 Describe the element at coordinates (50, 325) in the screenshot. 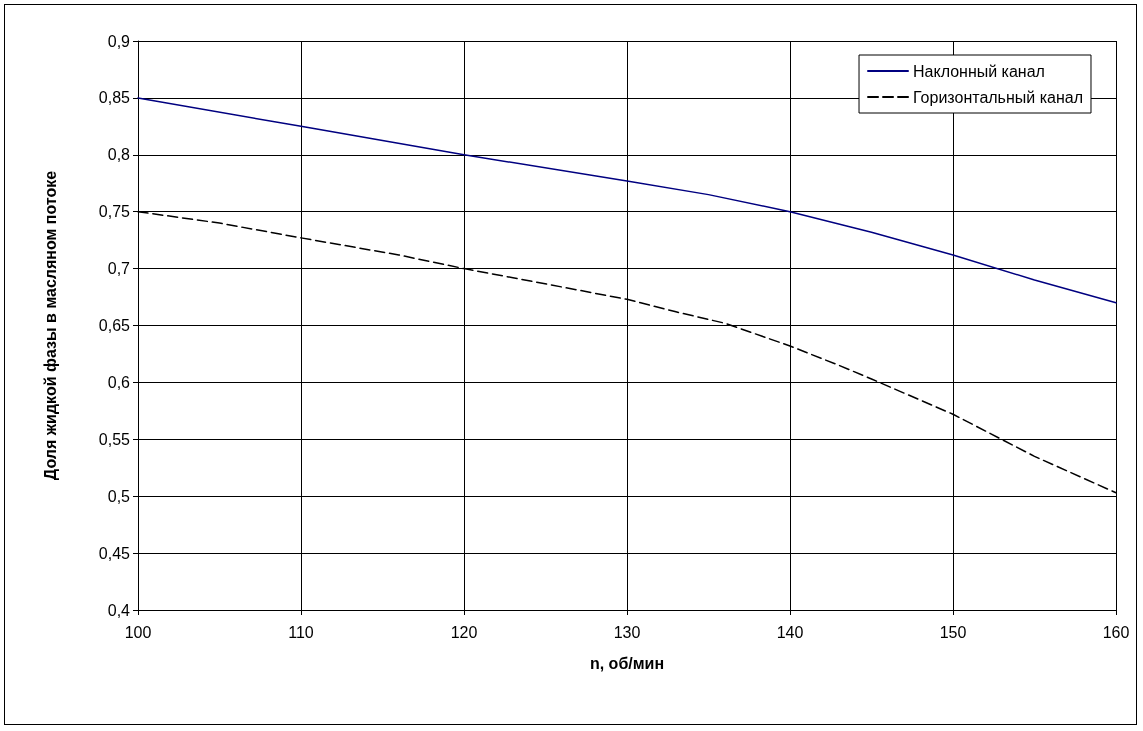

I see `y-axis-title: Доля жидкой фазы в масляном потоке` at that location.